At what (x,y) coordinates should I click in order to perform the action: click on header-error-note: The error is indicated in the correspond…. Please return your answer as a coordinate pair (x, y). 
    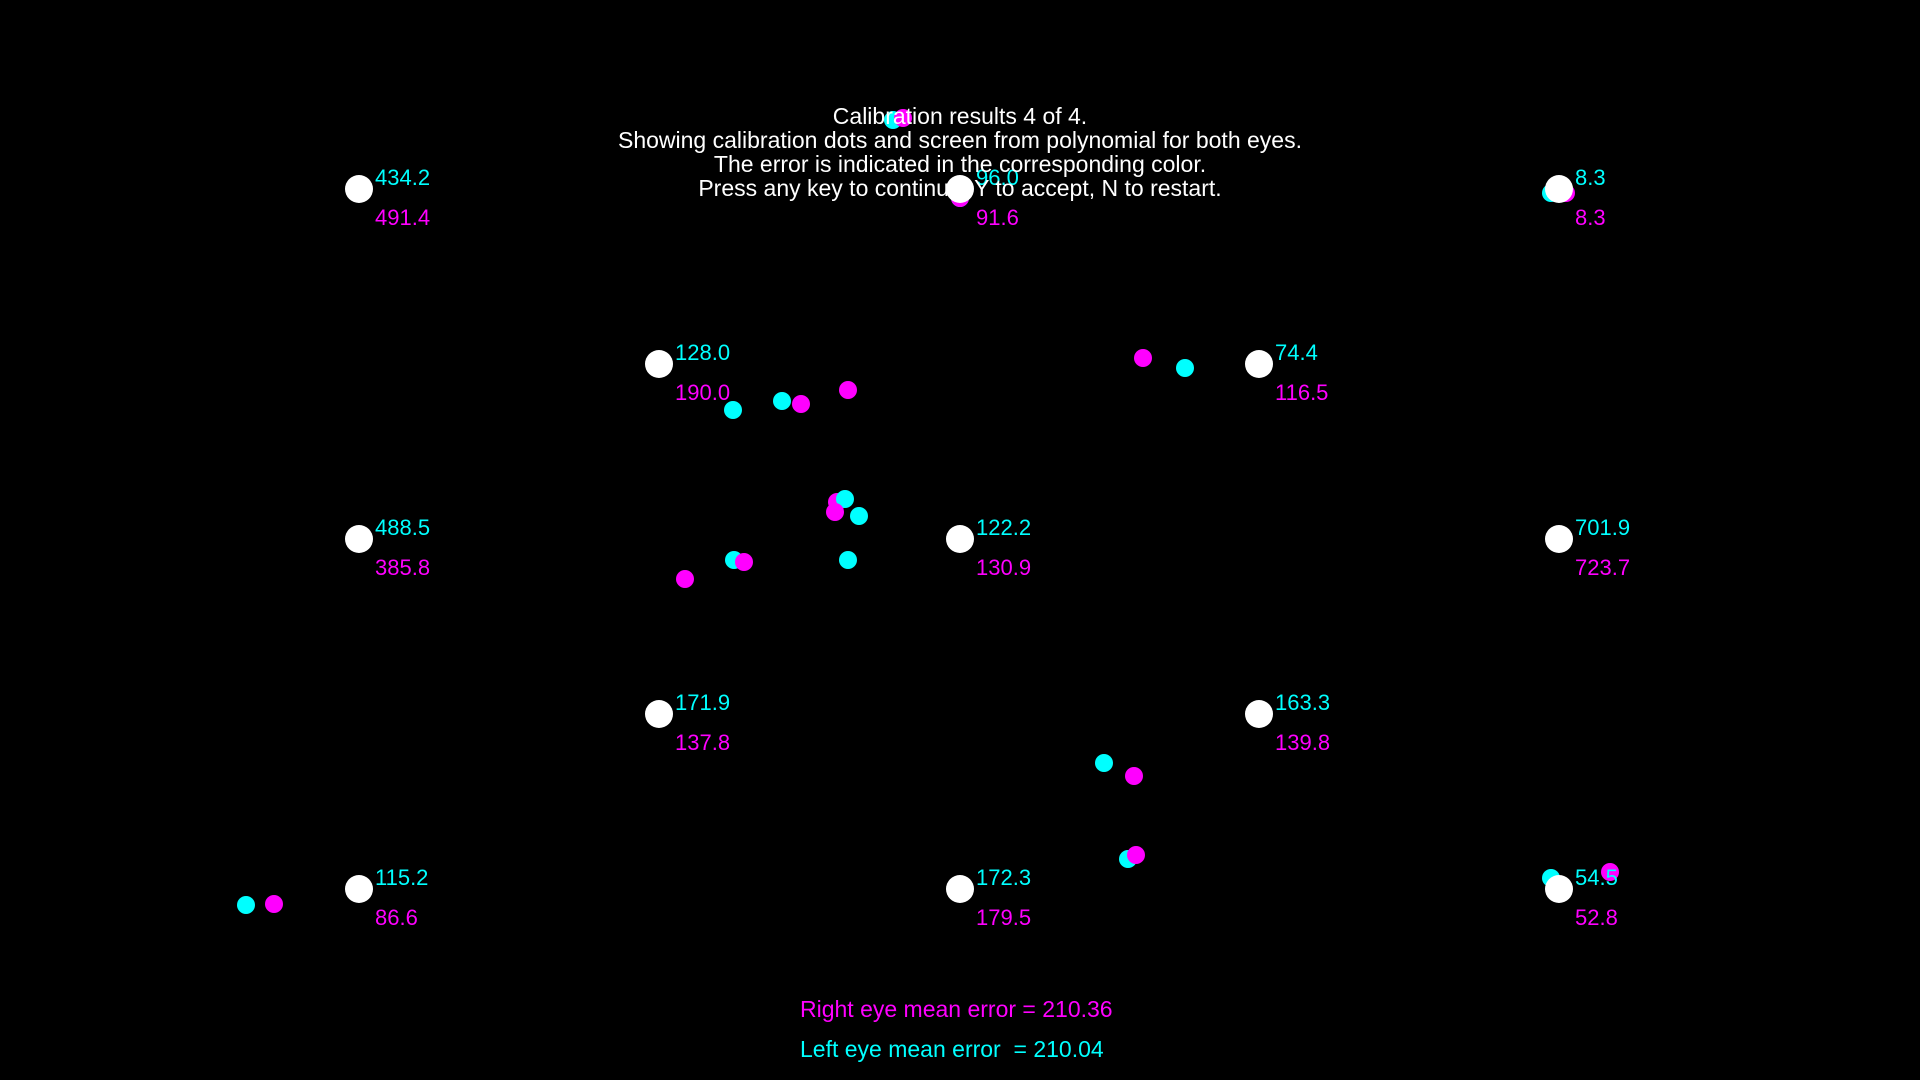
    Looking at the image, I should click on (960, 164).